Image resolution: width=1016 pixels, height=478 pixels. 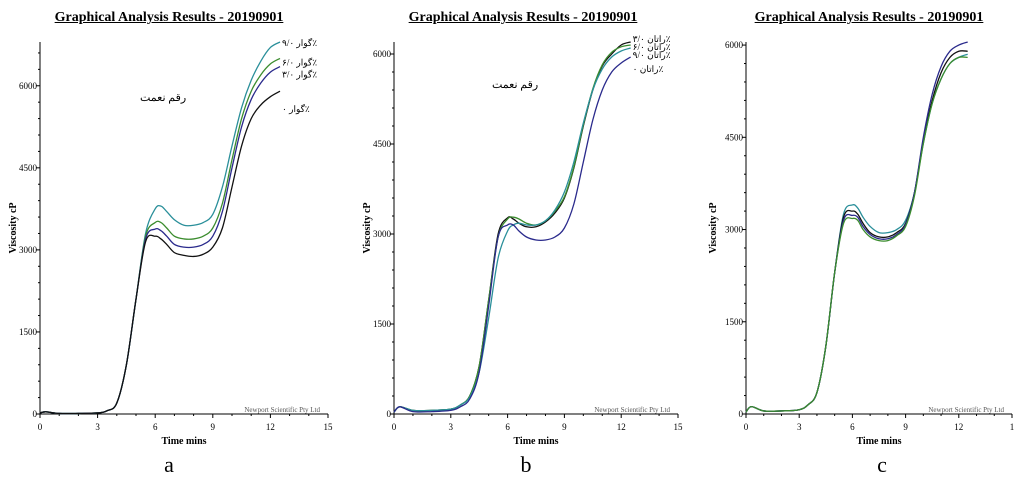 What do you see at coordinates (296, 109) in the screenshot?
I see `series-label: گوار ۰٪` at bounding box center [296, 109].